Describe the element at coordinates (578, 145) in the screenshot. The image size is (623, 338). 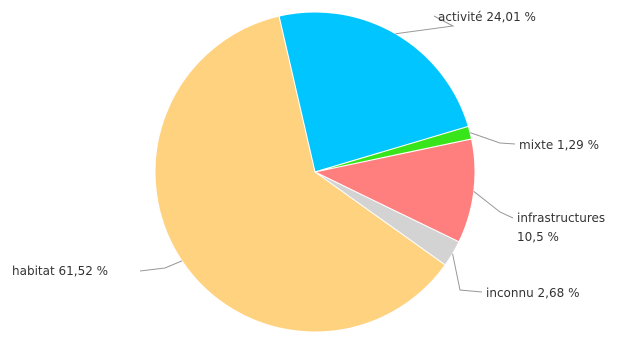
I see `label-mixte-value: 1,29 %` at that location.